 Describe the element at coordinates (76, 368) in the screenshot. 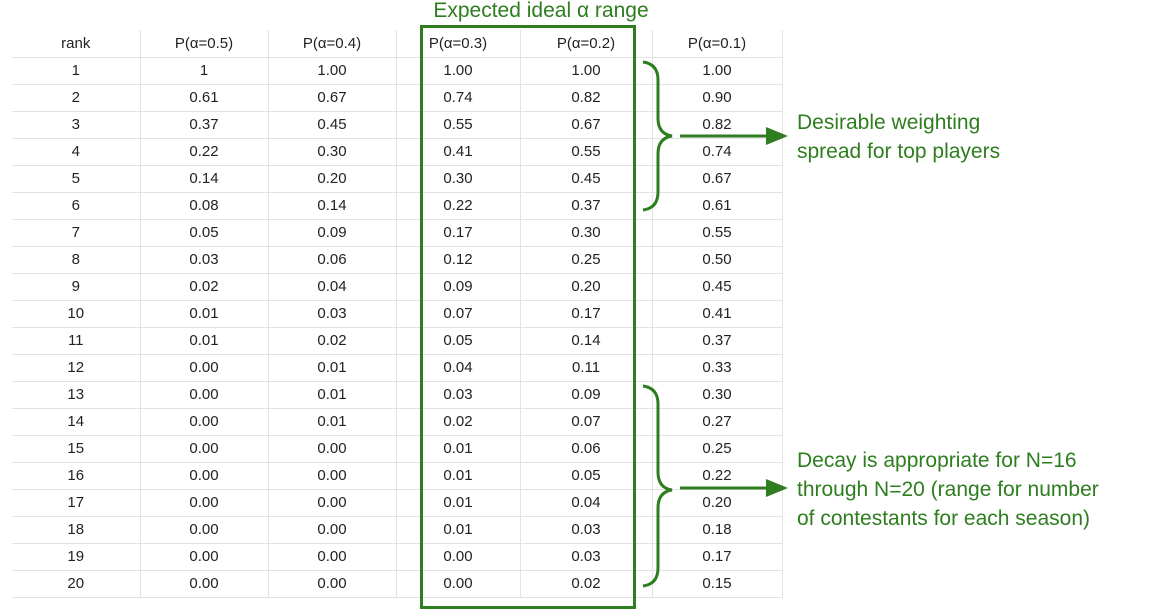

I see `cell-rank: 12` at that location.